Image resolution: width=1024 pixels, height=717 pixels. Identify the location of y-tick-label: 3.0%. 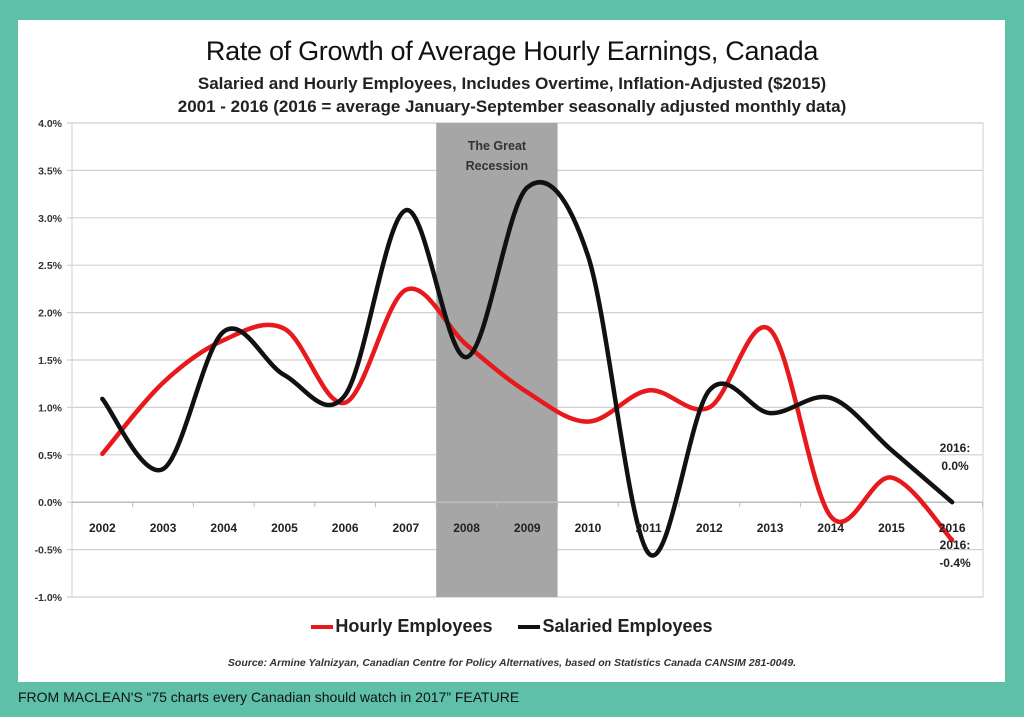
(50, 219).